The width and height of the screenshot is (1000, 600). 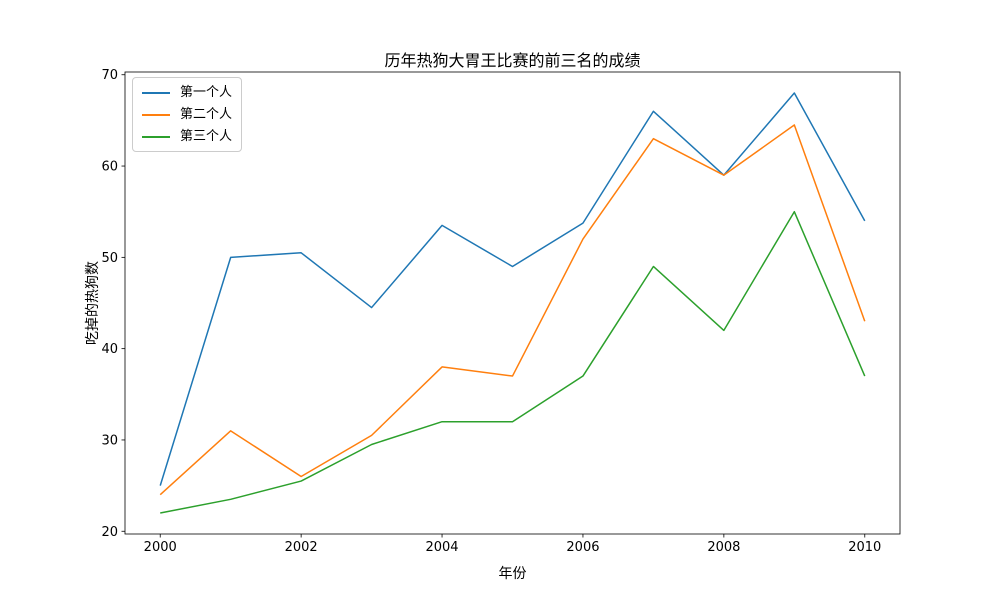 What do you see at coordinates (160, 547) in the screenshot?
I see `x-tick-label: 2000` at bounding box center [160, 547].